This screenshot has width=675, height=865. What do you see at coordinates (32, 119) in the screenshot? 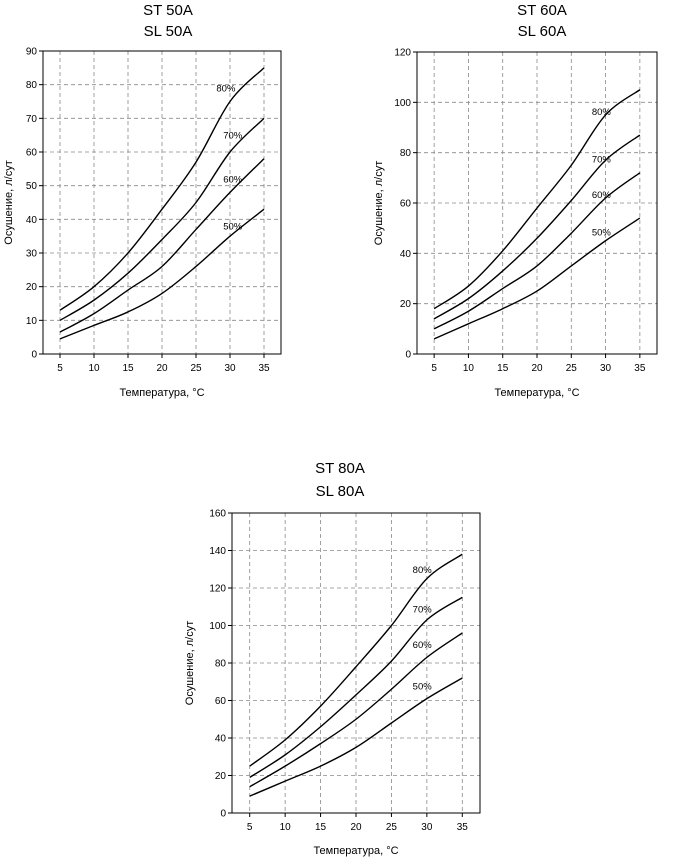
I see `y-tick-label: 70` at bounding box center [32, 119].